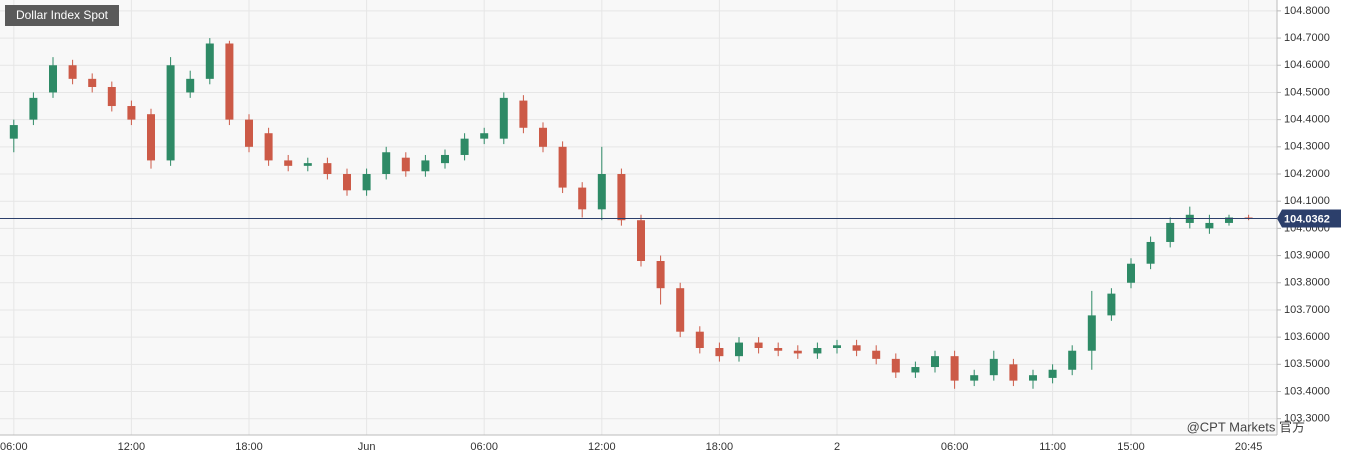 This screenshot has width=1353, height=465. I want to click on y-tick-label: 104.2000, so click(1307, 174).